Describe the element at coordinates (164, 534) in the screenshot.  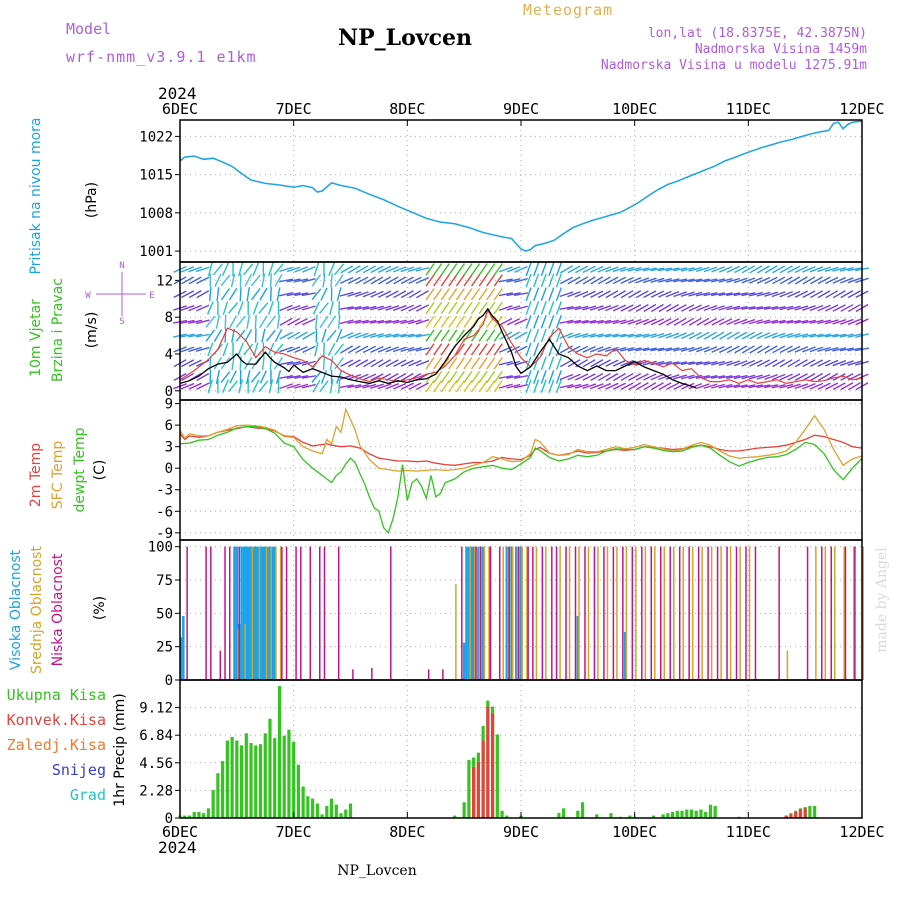
I see `temperature-ytick-label: -9` at that location.